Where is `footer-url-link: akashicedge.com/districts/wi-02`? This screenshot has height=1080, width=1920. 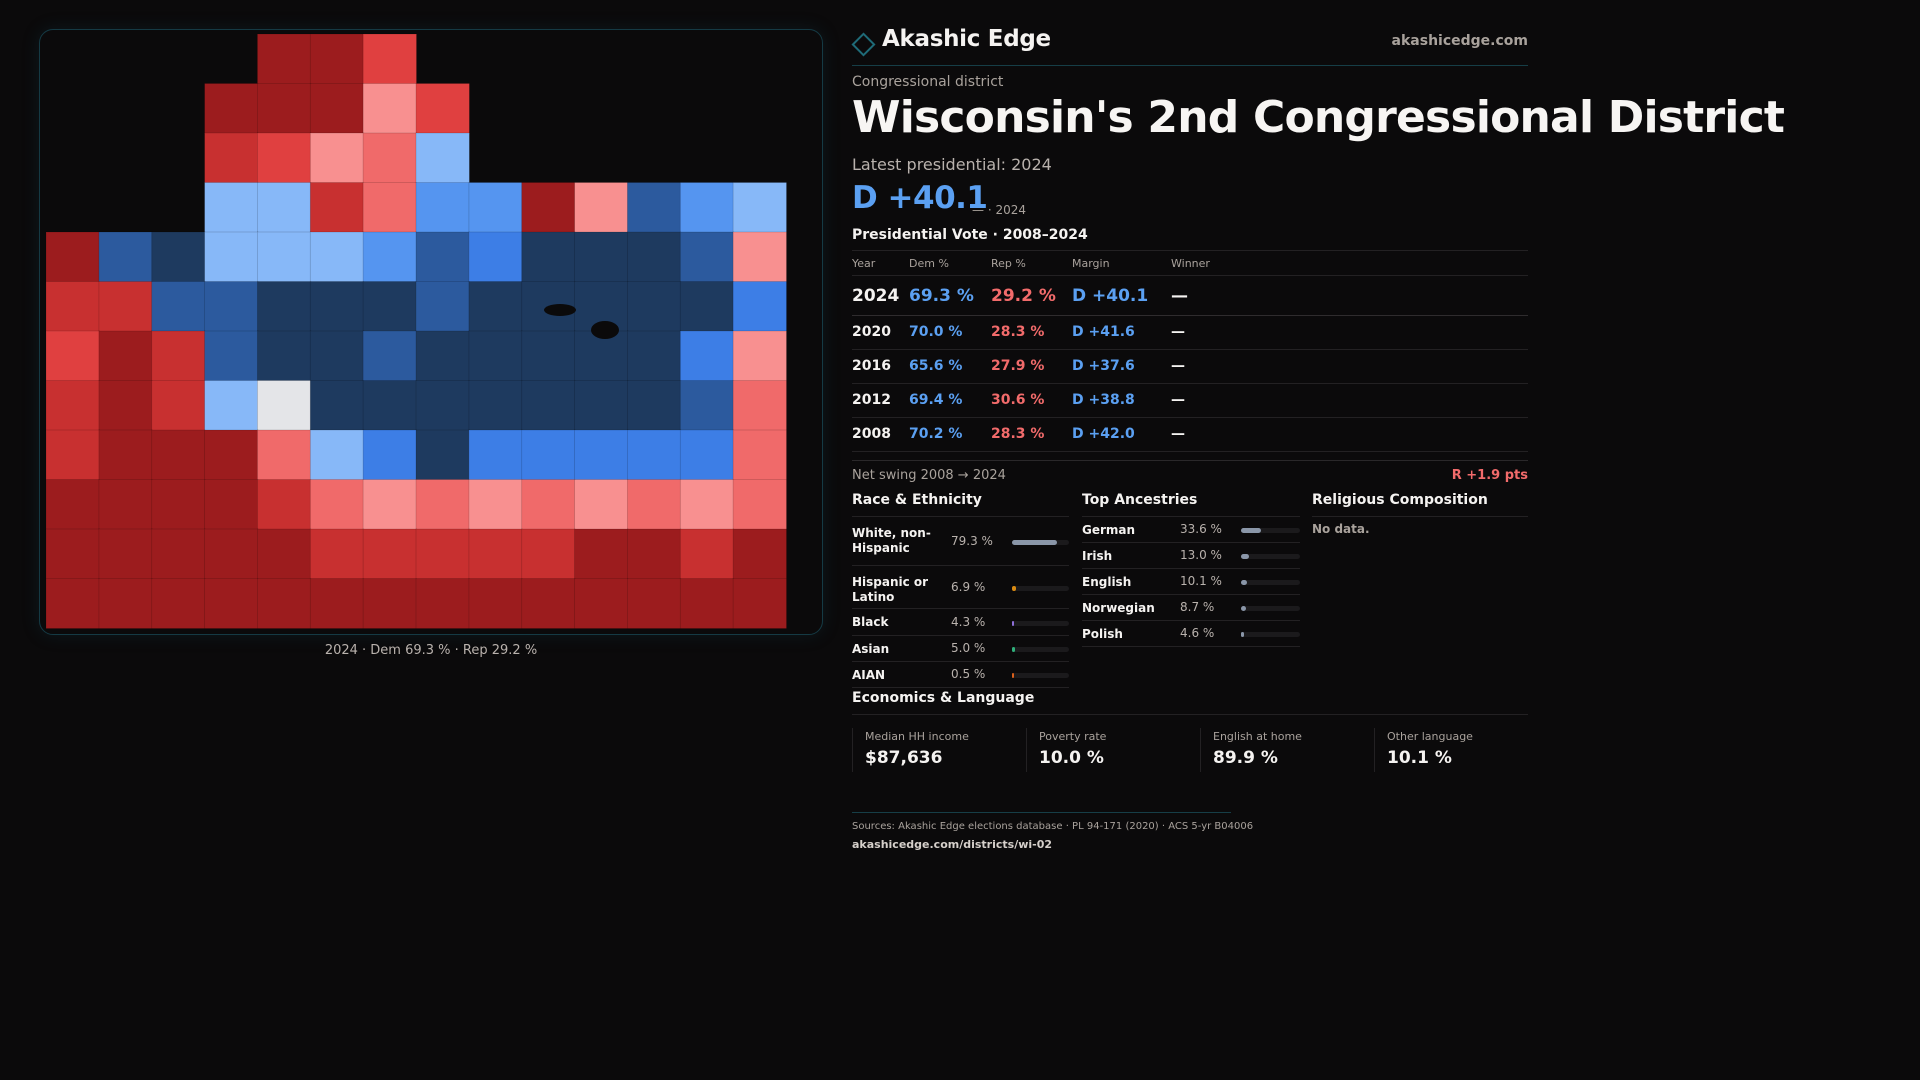
footer-url-link: akashicedge.com/districts/wi-02 is located at coordinates (952, 844).